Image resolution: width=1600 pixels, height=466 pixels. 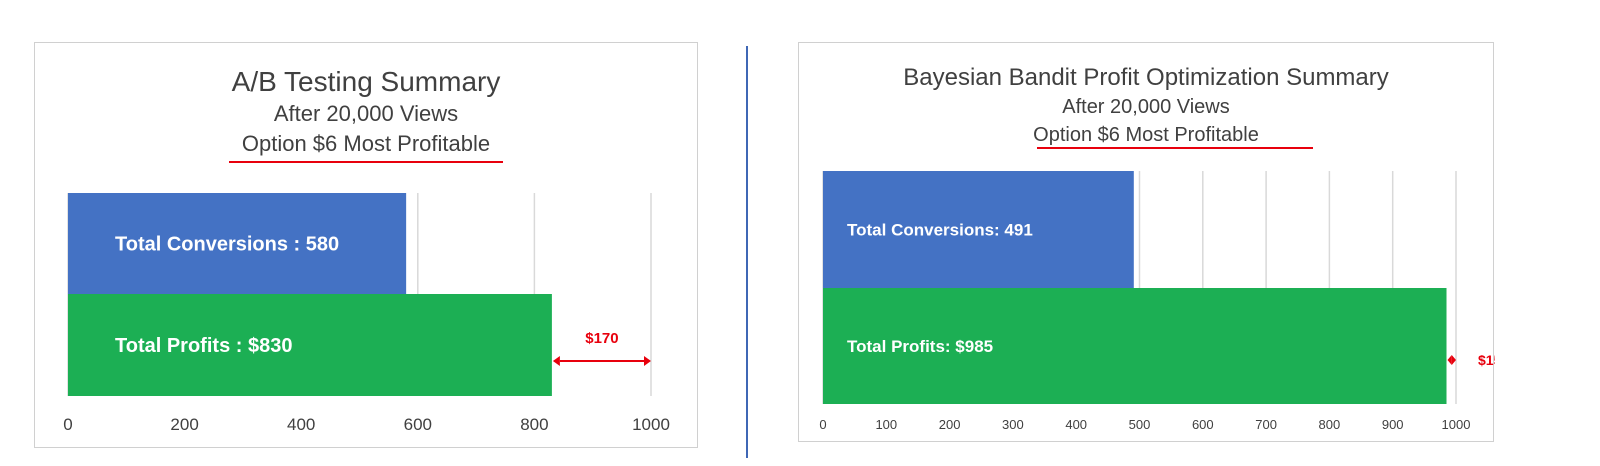 I want to click on x-tick-label: 300, so click(x=1013, y=424).